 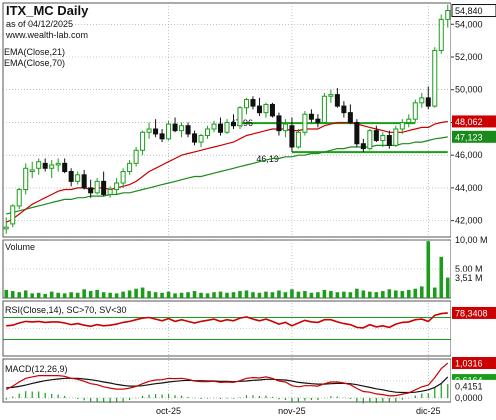 What do you see at coordinates (469, 398) in the screenshot?
I see `macd-tick-label: 0,0000` at bounding box center [469, 398].